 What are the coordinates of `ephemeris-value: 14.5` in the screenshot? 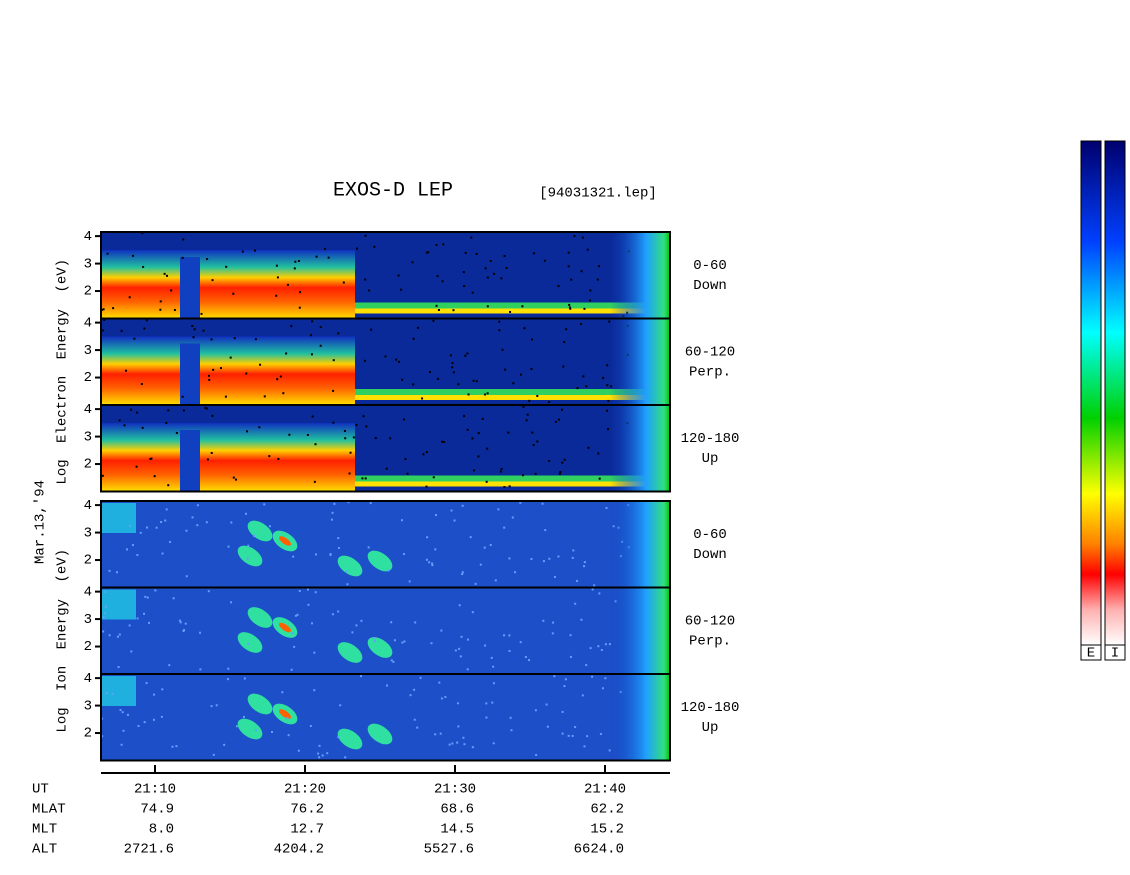 It's located at (457, 830).